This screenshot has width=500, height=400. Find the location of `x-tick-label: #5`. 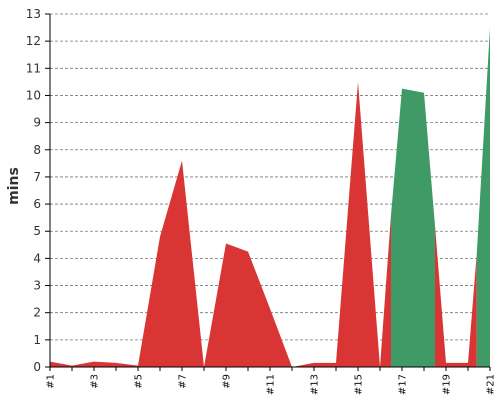

x-tick-label: #5 is located at coordinates (139, 381).